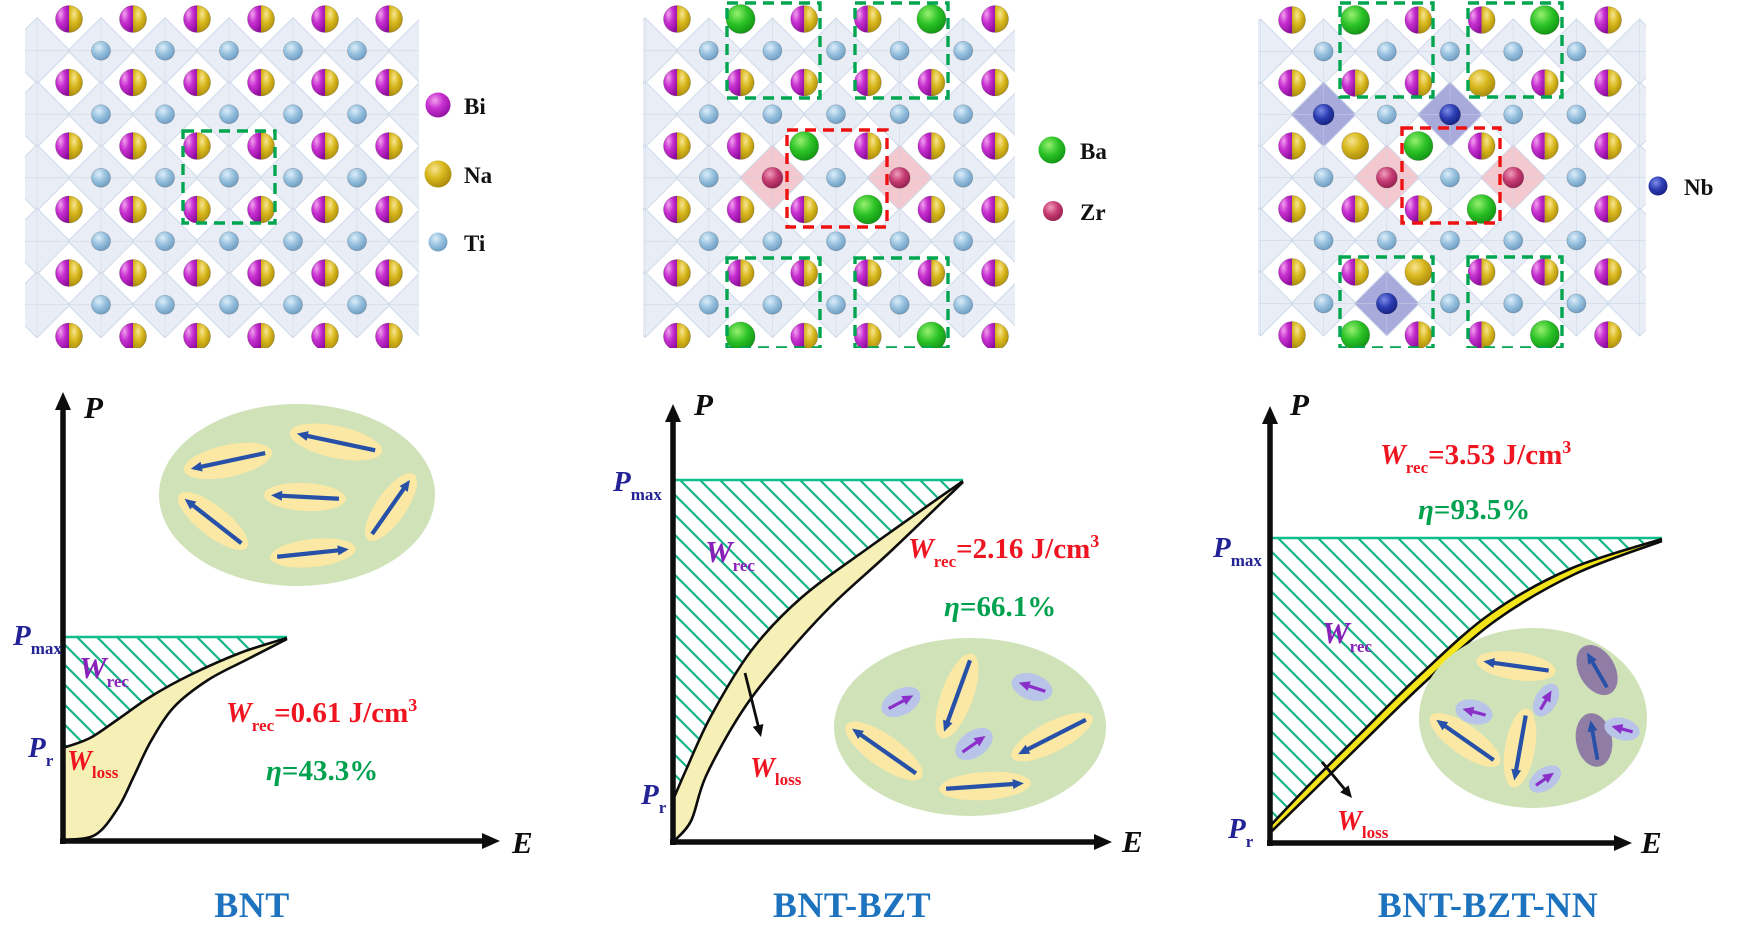  Describe the element at coordinates (1000, 607) in the screenshot. I see `eta-value: η=66.1%` at that location.